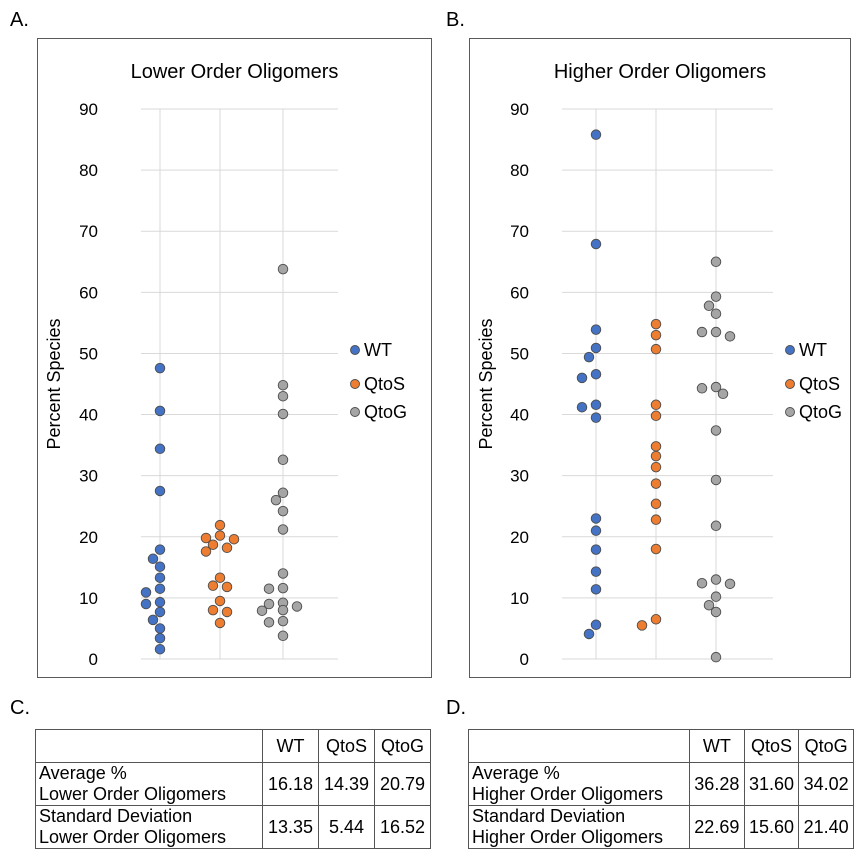 The height and width of the screenshot is (856, 854). What do you see at coordinates (116, 816) in the screenshot?
I see `row-label-line: Standard Deviation` at bounding box center [116, 816].